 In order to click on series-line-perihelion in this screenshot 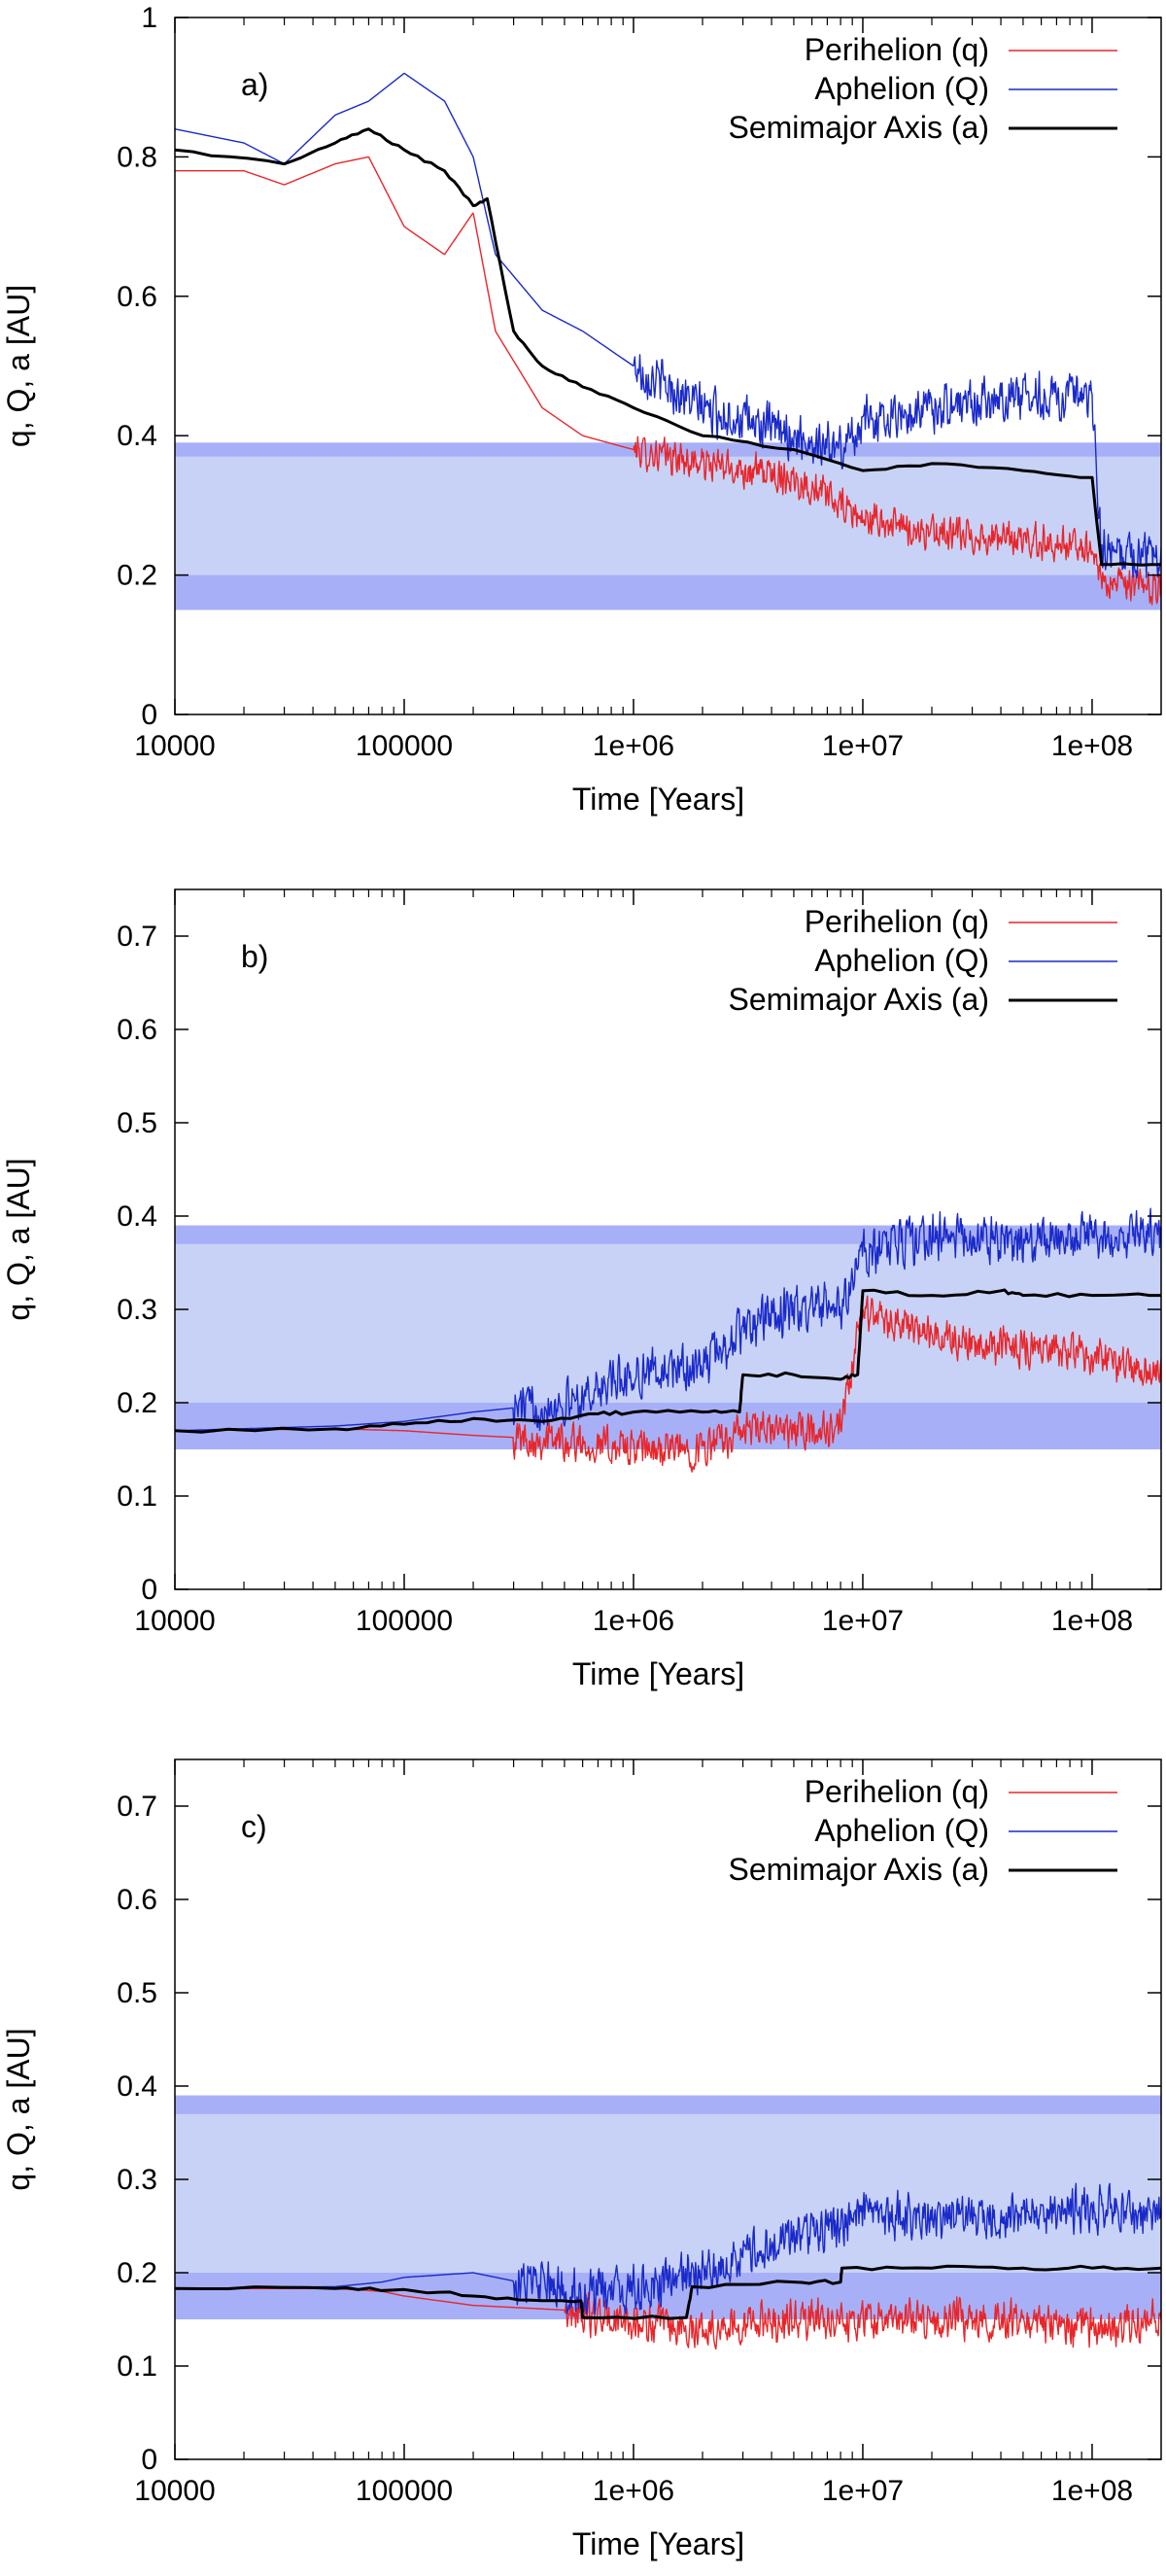, I will do `click(668, 381)`.